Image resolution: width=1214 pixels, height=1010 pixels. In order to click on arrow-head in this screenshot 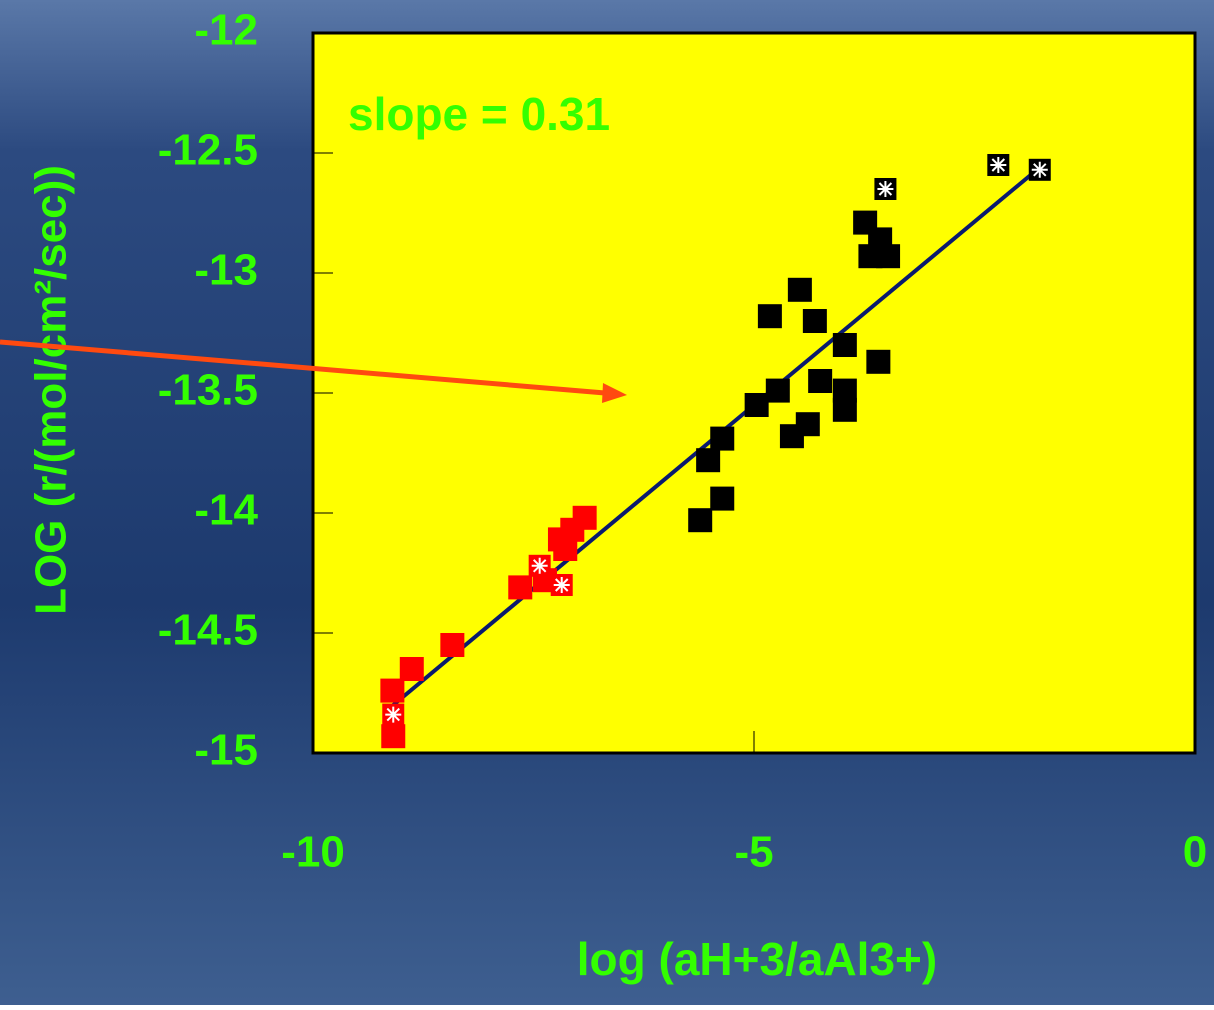, I will do `click(614, 393)`.